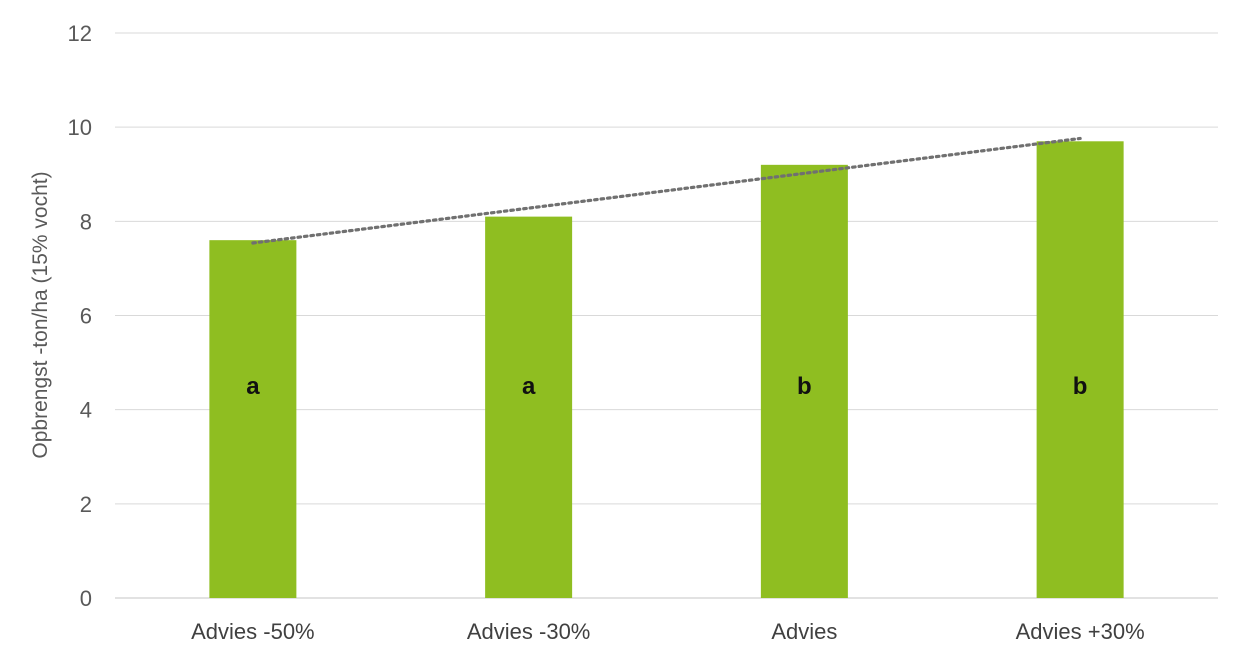 Image resolution: width=1240 pixels, height=669 pixels. I want to click on y-axis-label: Opbrengst -ton/ha (15% vocht), so click(40, 314).